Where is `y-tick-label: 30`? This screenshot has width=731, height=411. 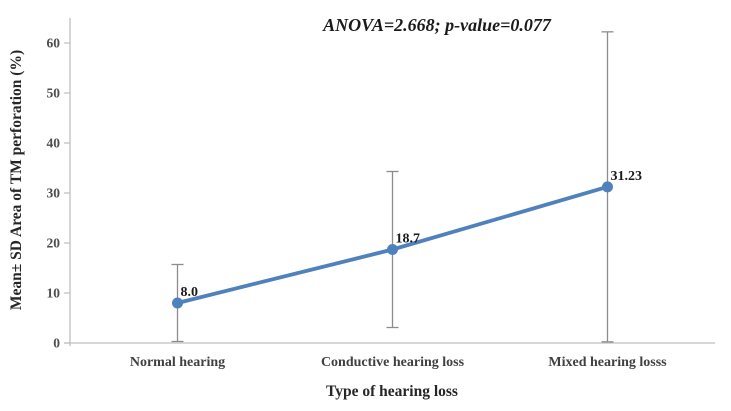 y-tick-label: 30 is located at coordinates (54, 193).